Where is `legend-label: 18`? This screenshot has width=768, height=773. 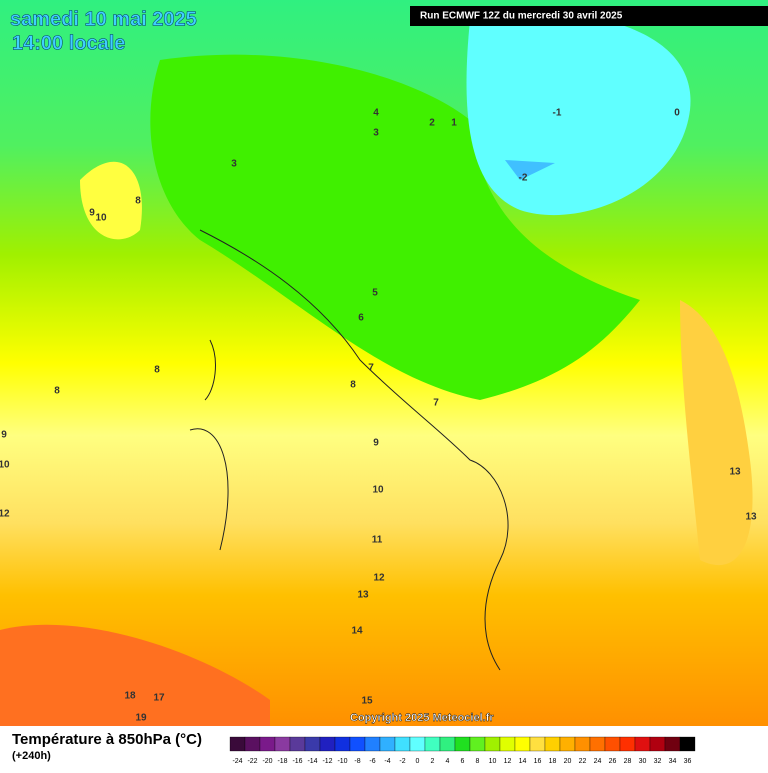
legend-label: 18 is located at coordinates (553, 761).